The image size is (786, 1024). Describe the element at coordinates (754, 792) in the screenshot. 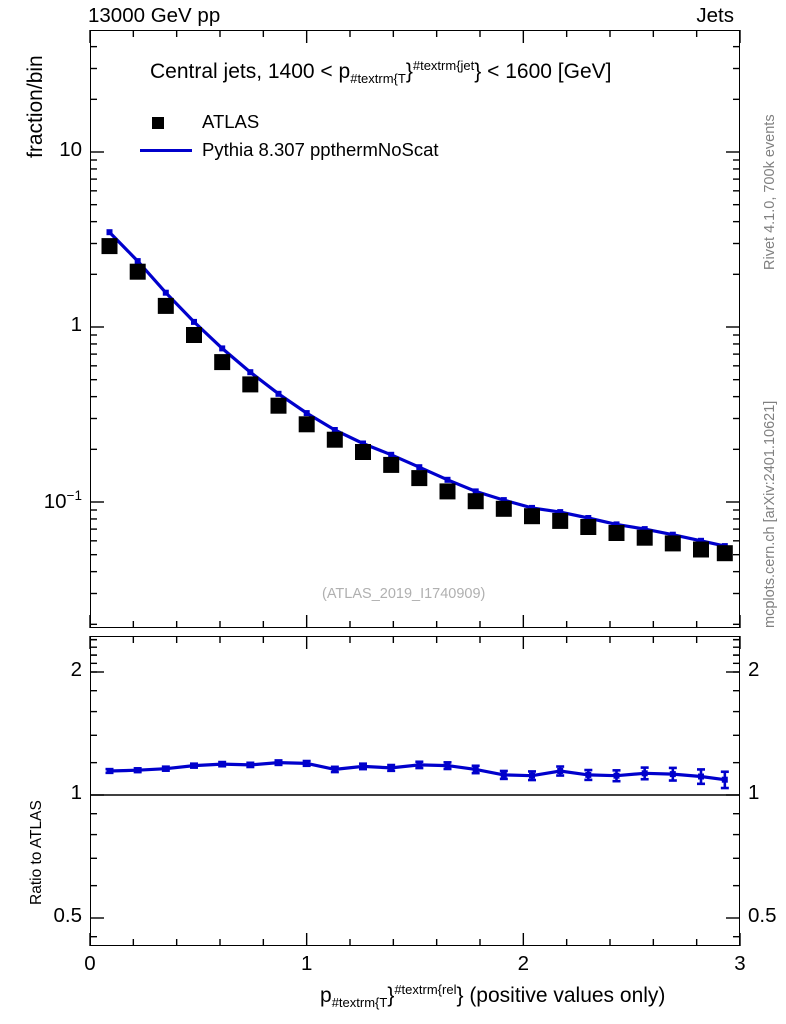

I see `ratio-y-tick-label-right: 1` at that location.